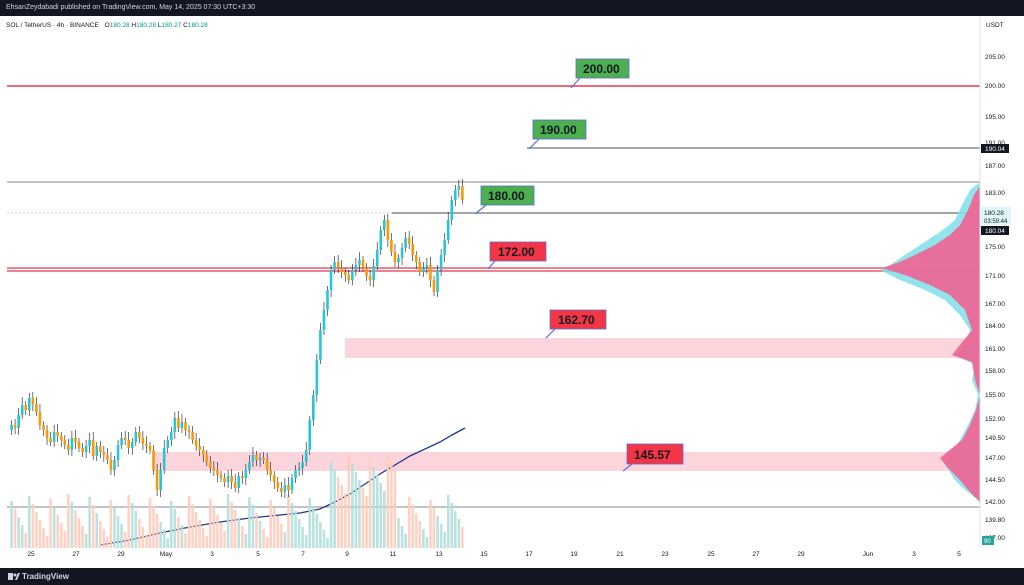  I want to click on tradingview-brand: TradingView, so click(45, 576).